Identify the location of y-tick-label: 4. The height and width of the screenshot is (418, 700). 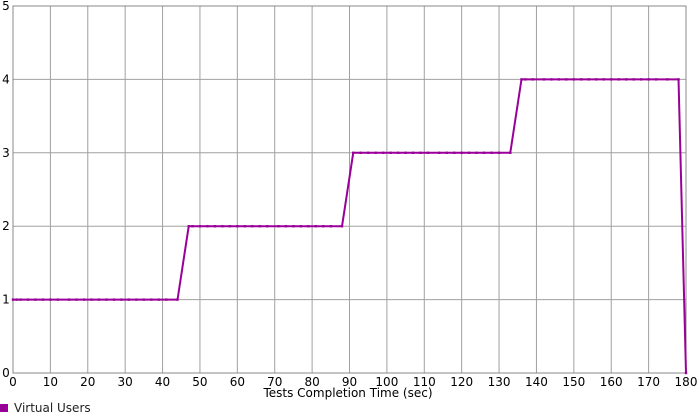
(6, 79).